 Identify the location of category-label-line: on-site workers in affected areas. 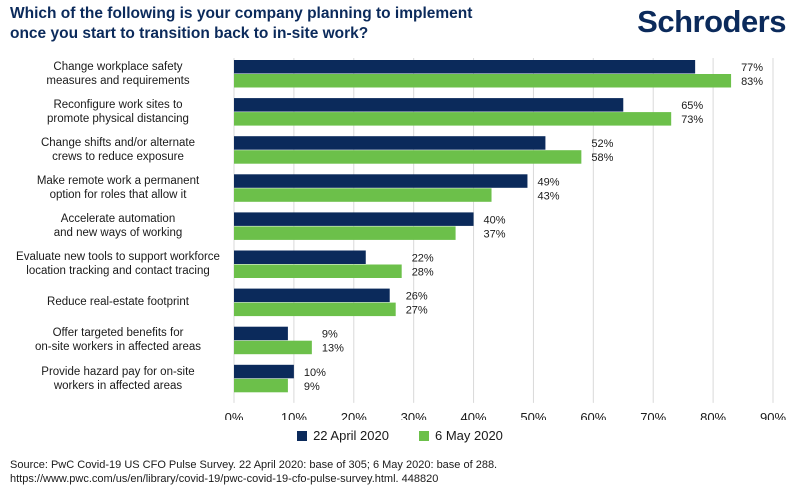
(118, 347).